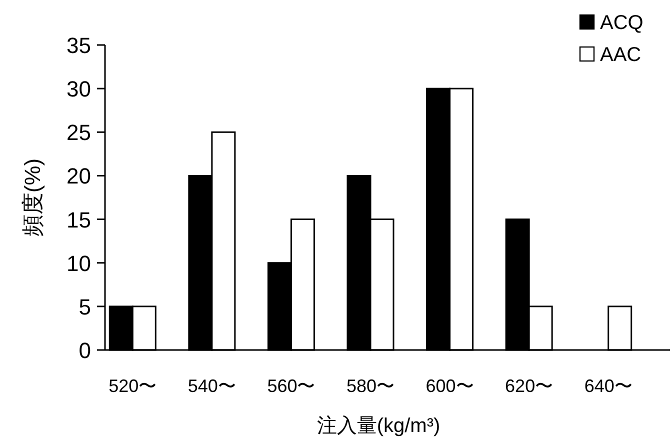 Image resolution: width=672 pixels, height=441 pixels. I want to click on y-tick-label: 5, so click(84, 307).